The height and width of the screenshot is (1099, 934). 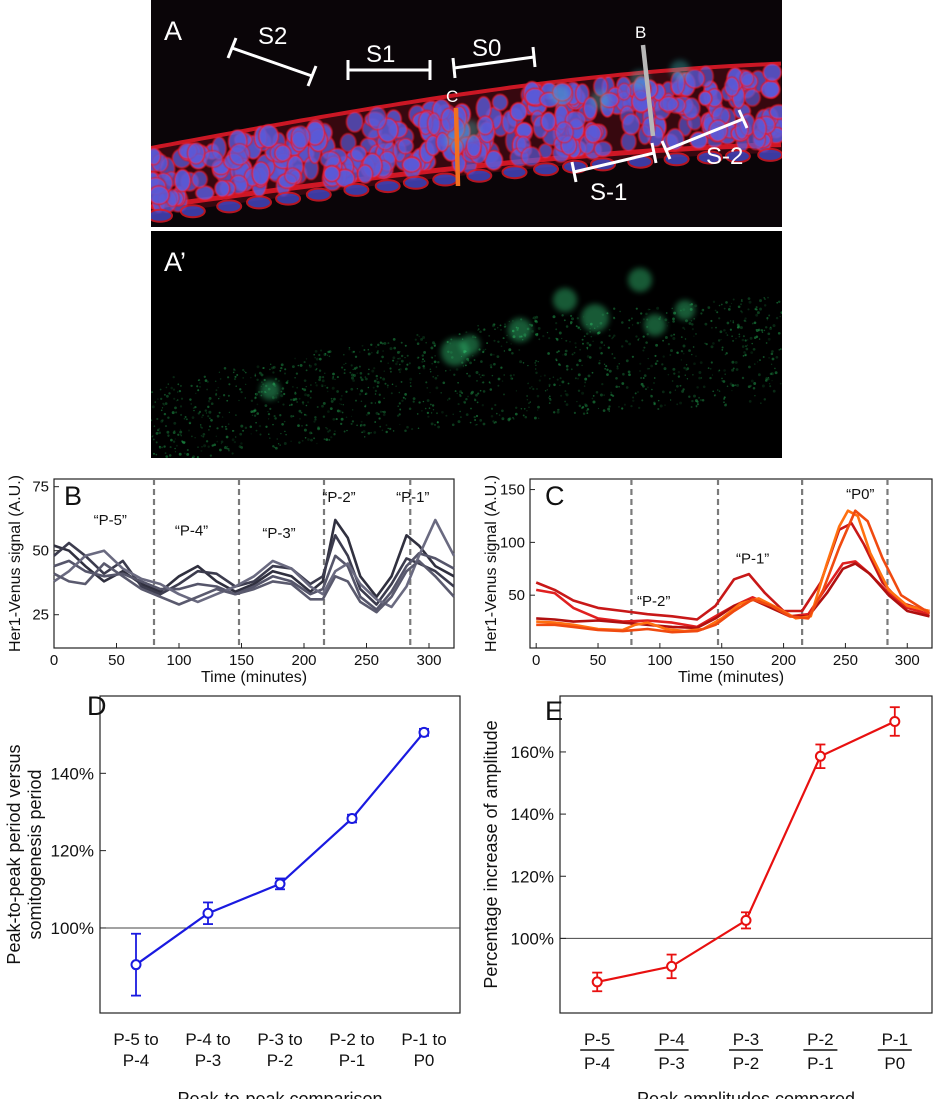 What do you see at coordinates (279, 1094) in the screenshot?
I see `x-axis-label: Peak-to-peak comparison` at bounding box center [279, 1094].